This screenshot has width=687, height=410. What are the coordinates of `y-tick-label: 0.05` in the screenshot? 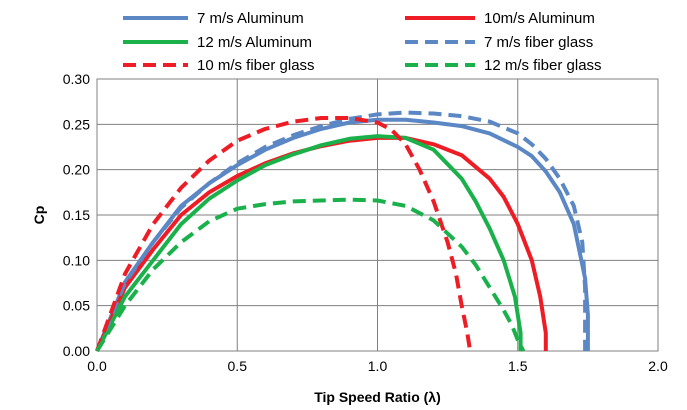 It's located at (76, 306).